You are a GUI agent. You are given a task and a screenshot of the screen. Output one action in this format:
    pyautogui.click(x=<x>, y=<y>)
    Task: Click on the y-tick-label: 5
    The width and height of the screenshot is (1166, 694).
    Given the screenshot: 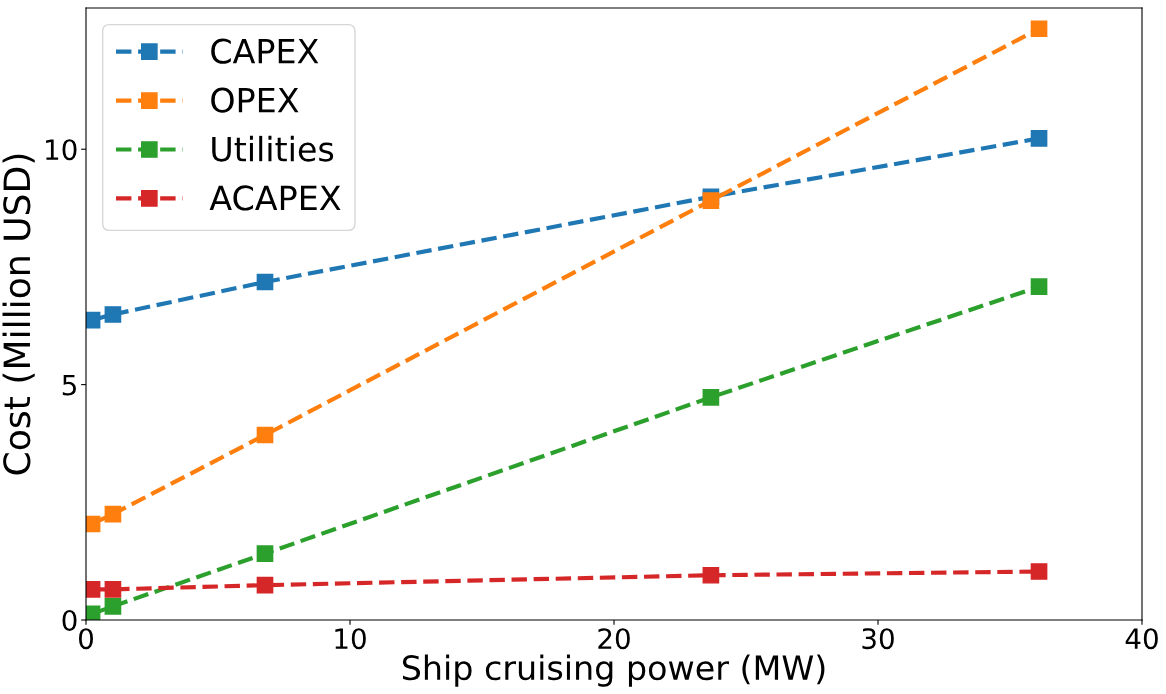 What is the action you would take?
    pyautogui.click(x=69, y=385)
    